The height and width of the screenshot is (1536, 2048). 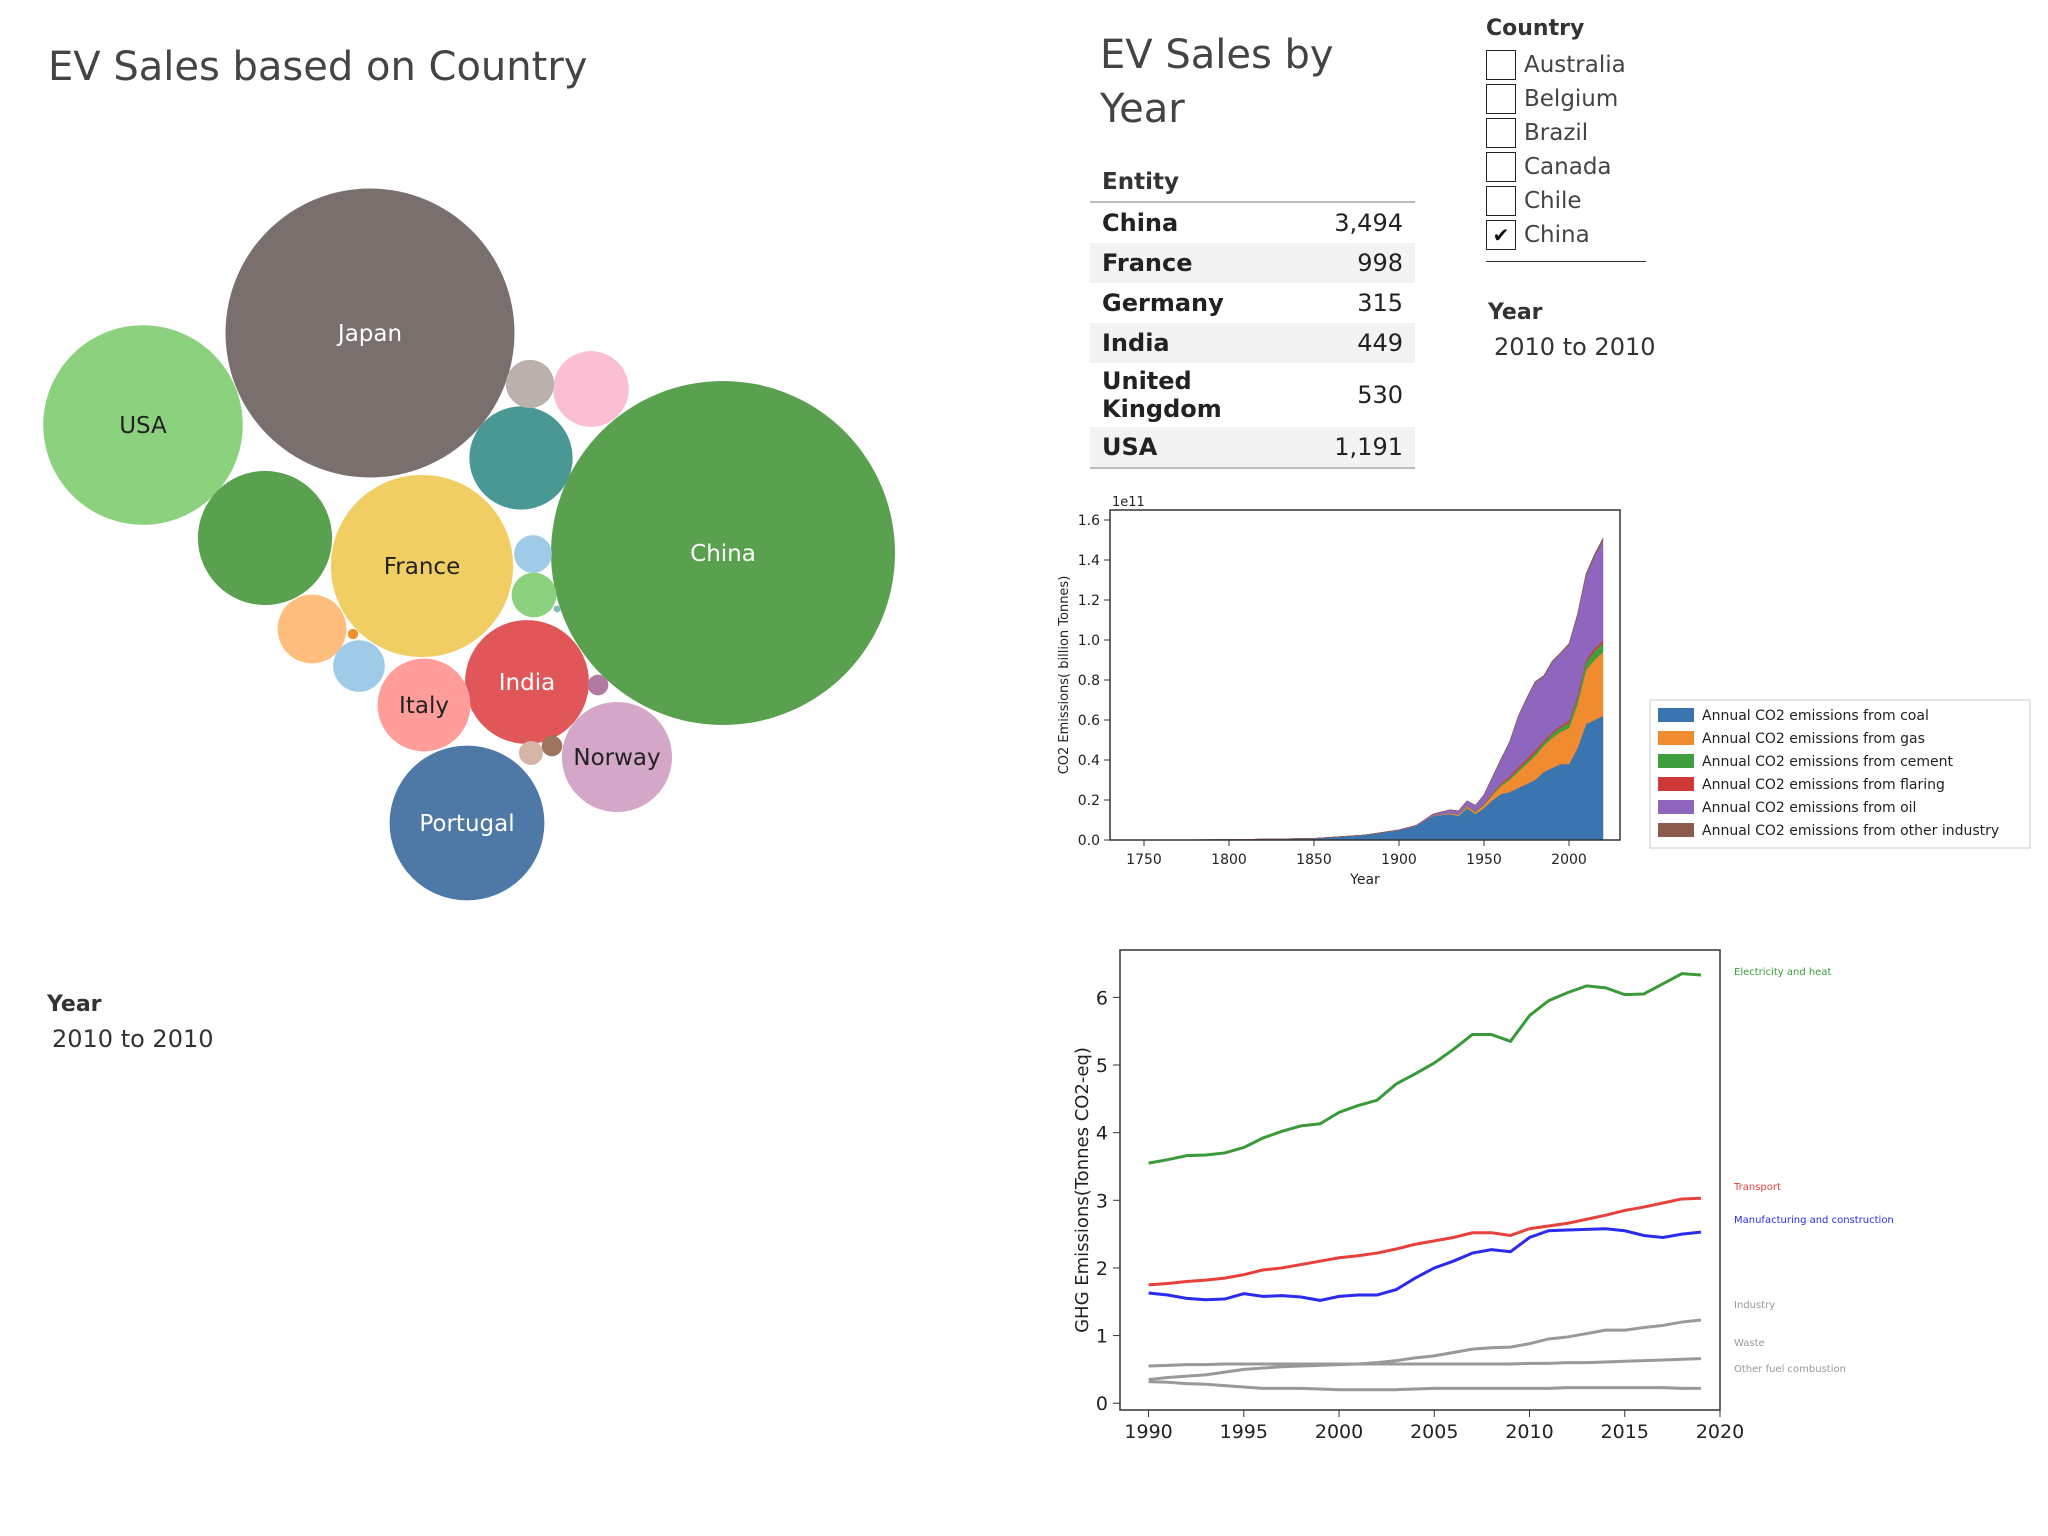 What do you see at coordinates (1373, 689) in the screenshot?
I see `co2-area-series` at bounding box center [1373, 689].